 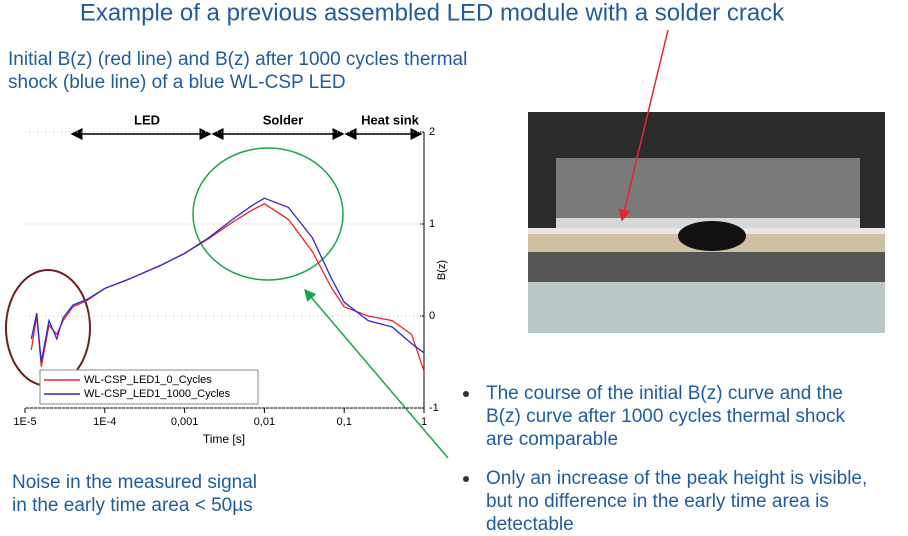 I want to click on region-label: Solder, so click(x=283, y=119).